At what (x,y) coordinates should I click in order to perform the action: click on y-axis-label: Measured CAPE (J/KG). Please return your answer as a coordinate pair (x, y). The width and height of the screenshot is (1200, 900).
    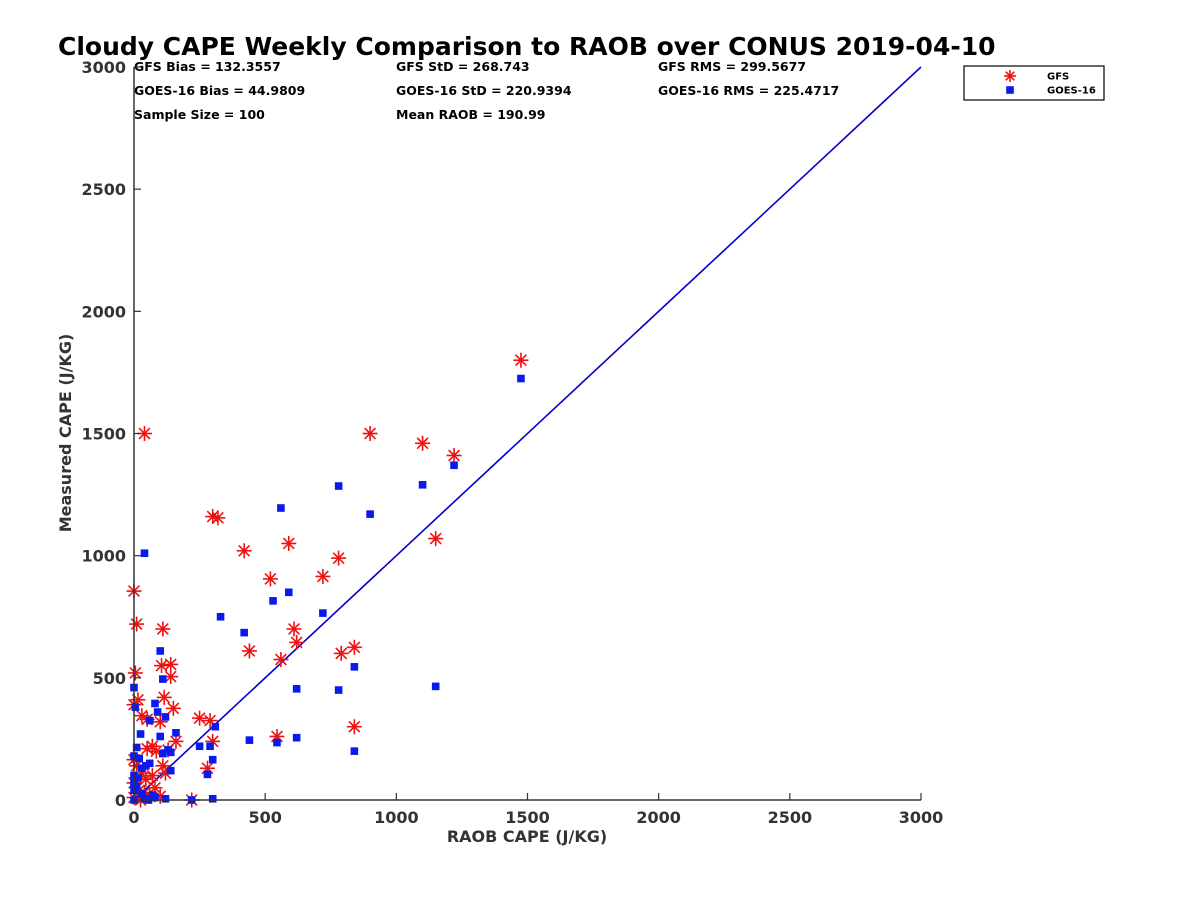
    Looking at the image, I should click on (65, 433).